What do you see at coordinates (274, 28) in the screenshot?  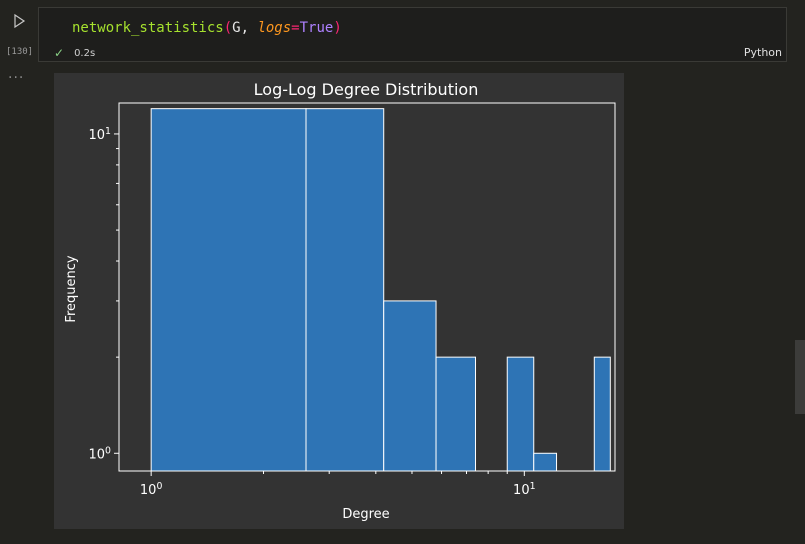 I see `code-keyword: logs` at bounding box center [274, 28].